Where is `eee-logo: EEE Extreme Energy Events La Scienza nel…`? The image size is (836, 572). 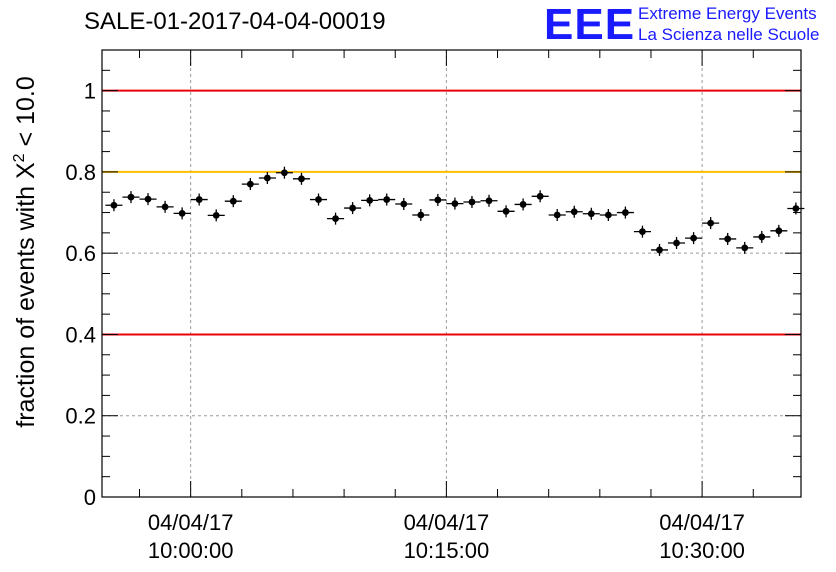 eee-logo: EEE Extreme Energy Events La Scienza nel… is located at coordinates (689, 24).